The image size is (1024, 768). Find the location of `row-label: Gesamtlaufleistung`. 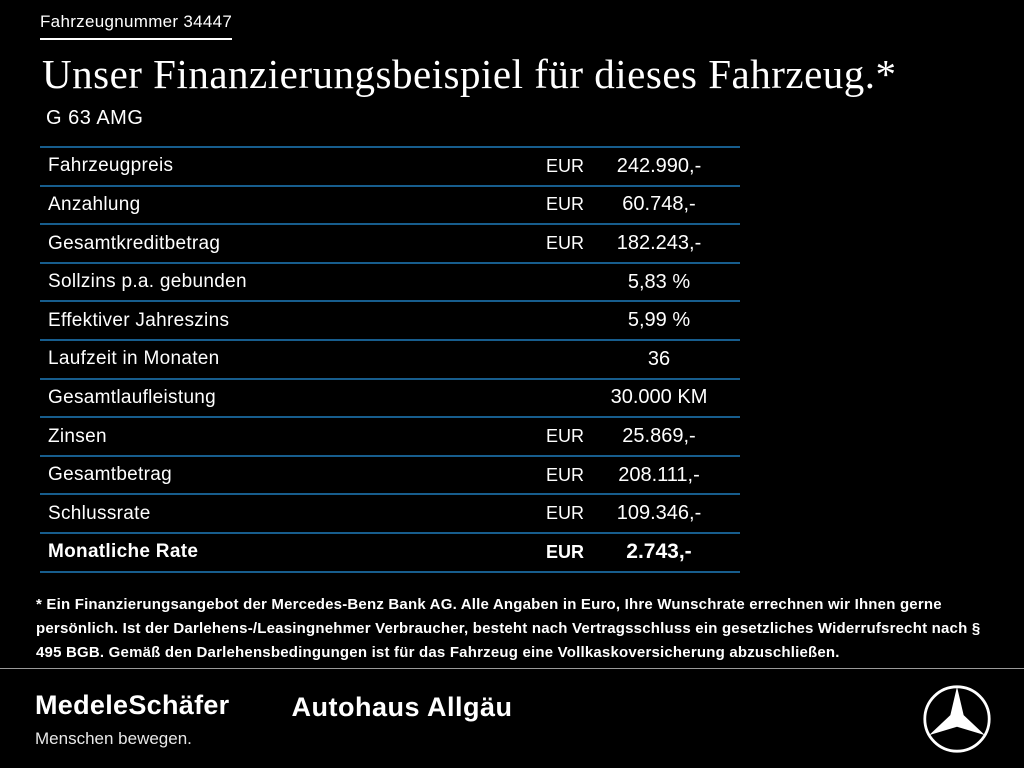

row-label: Gesamtlaufleistung is located at coordinates (132, 397).